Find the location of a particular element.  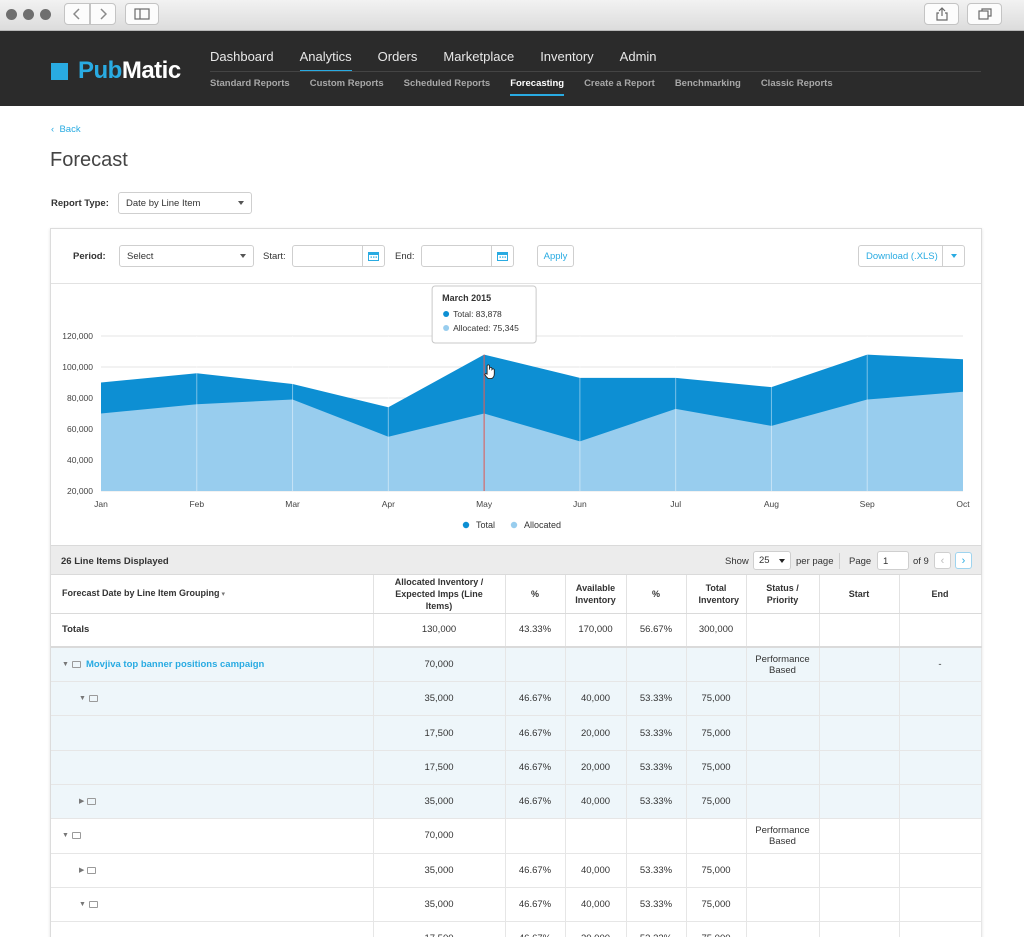

main-nav-dashboard: Dashboard is located at coordinates (242, 56).